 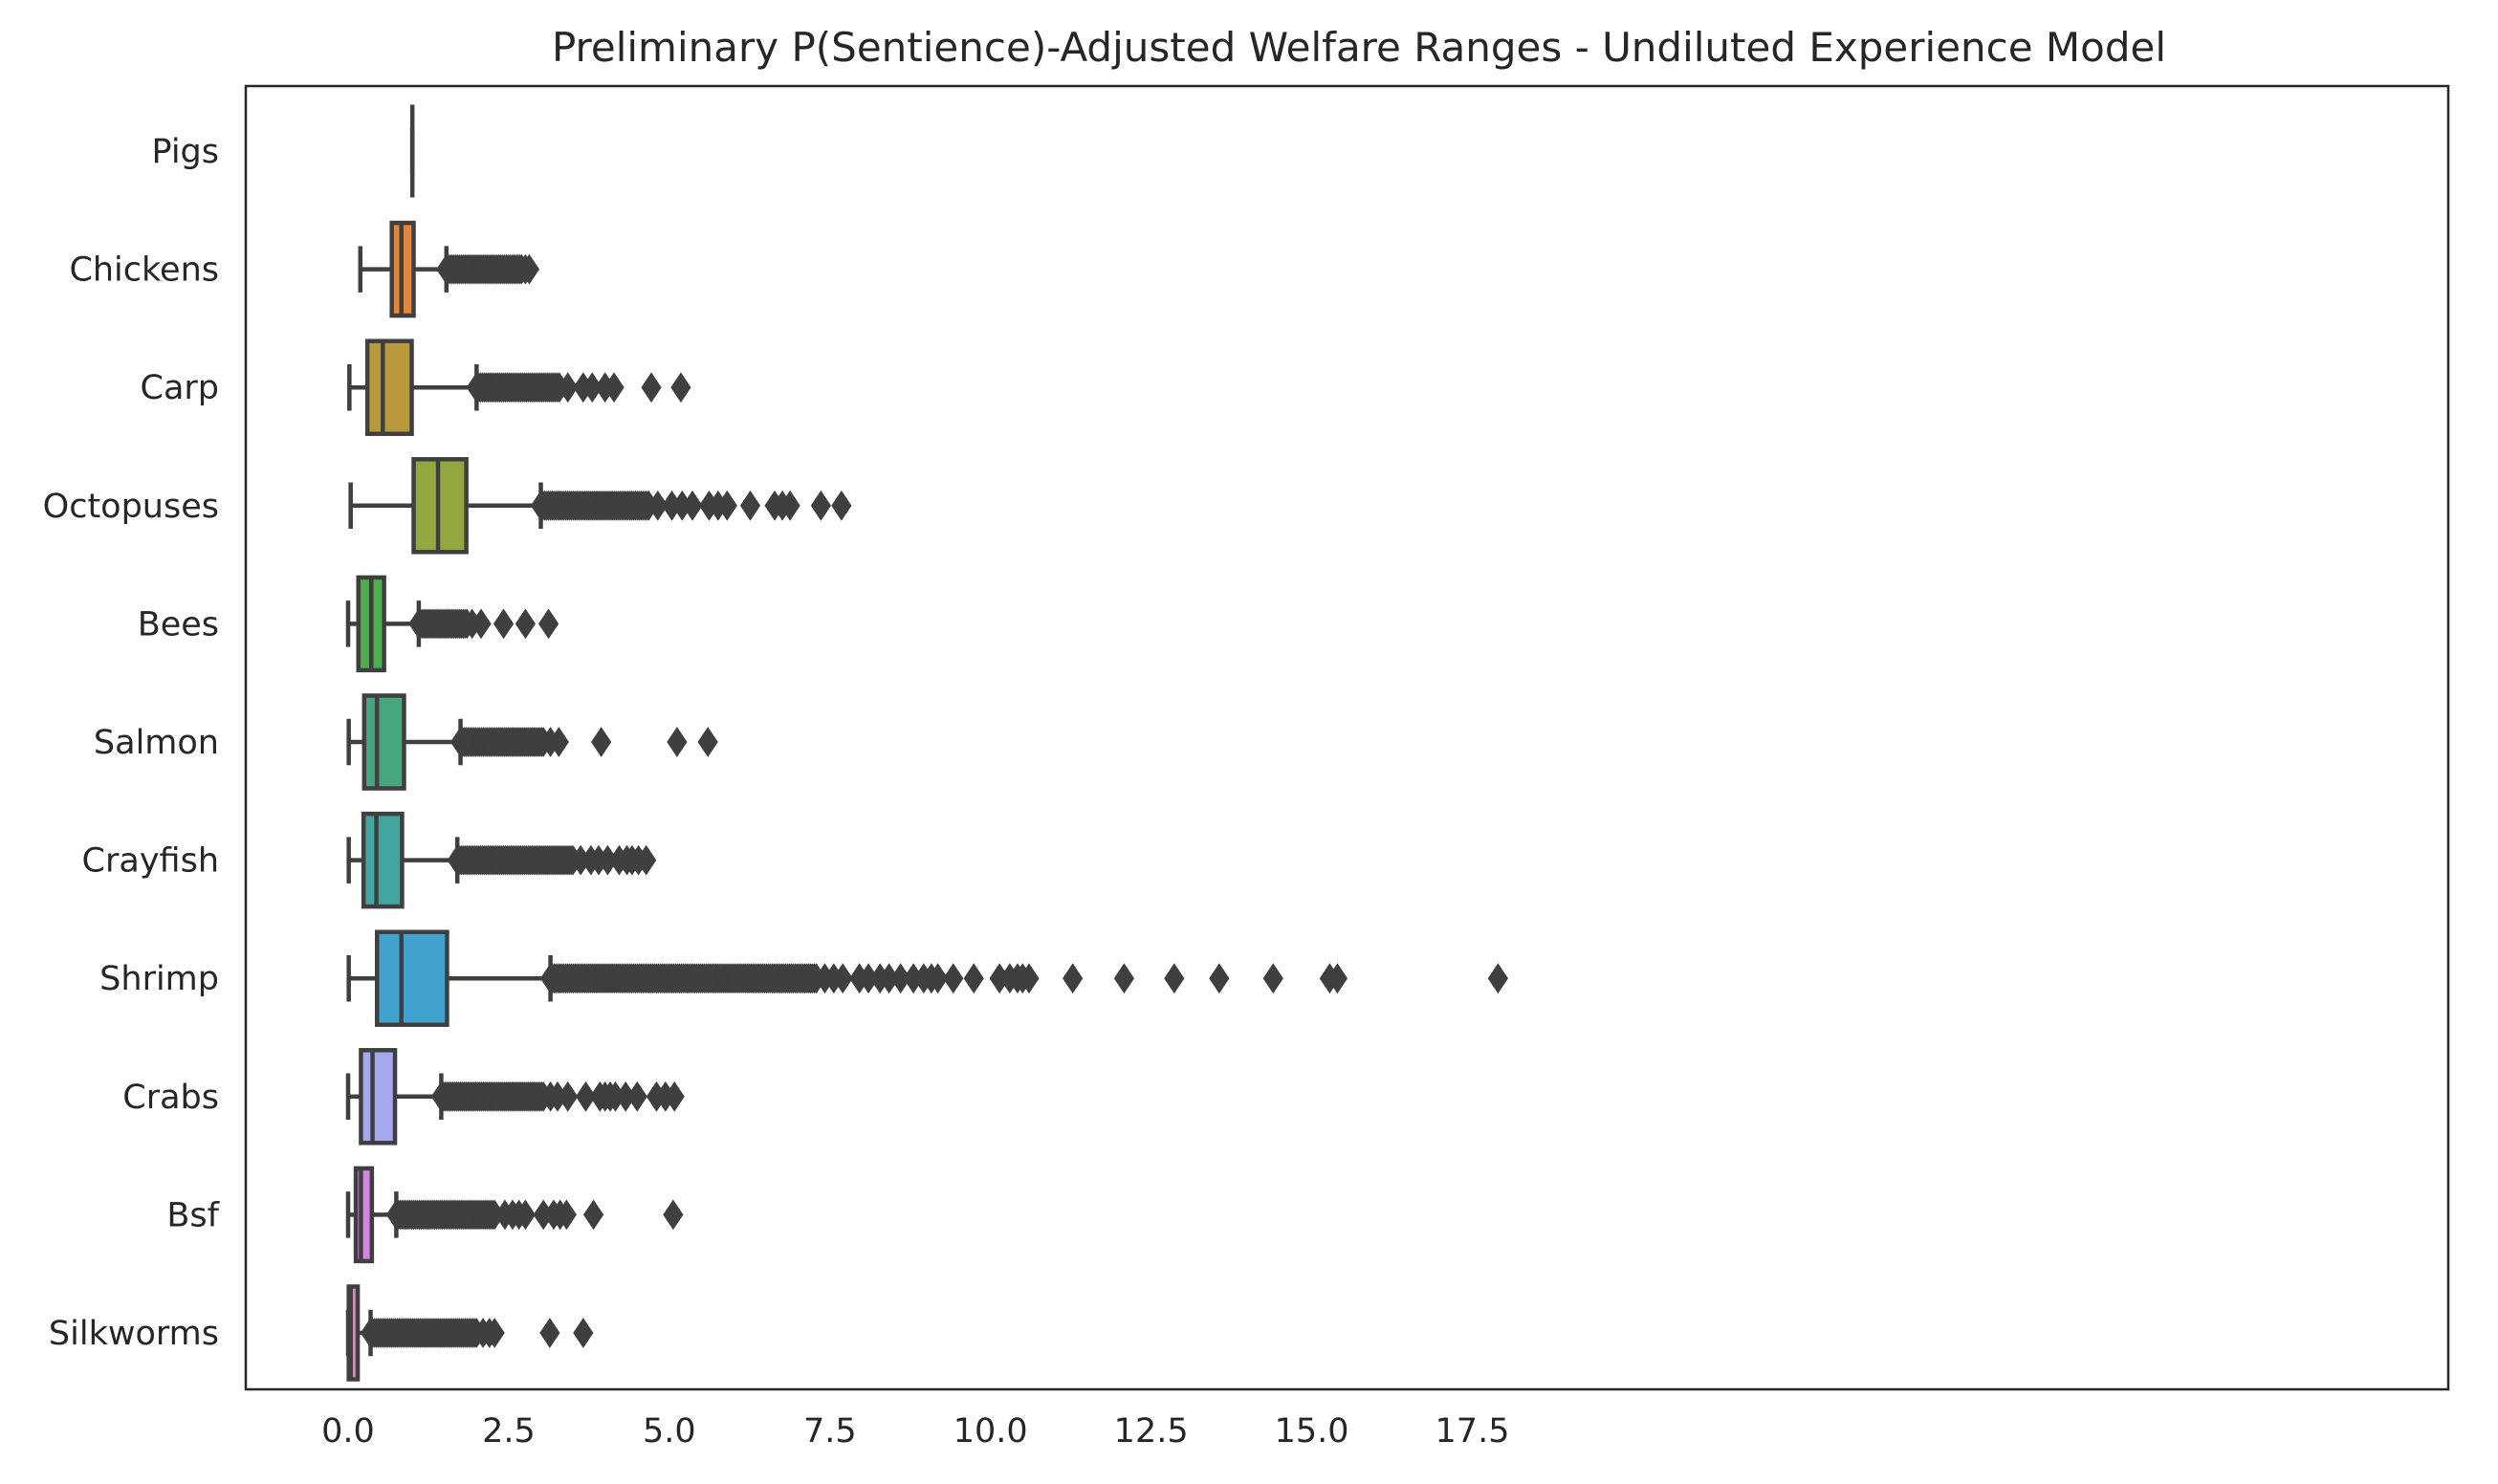 What do you see at coordinates (170, 1098) in the screenshot?
I see `y-tick-label: Crabs` at bounding box center [170, 1098].